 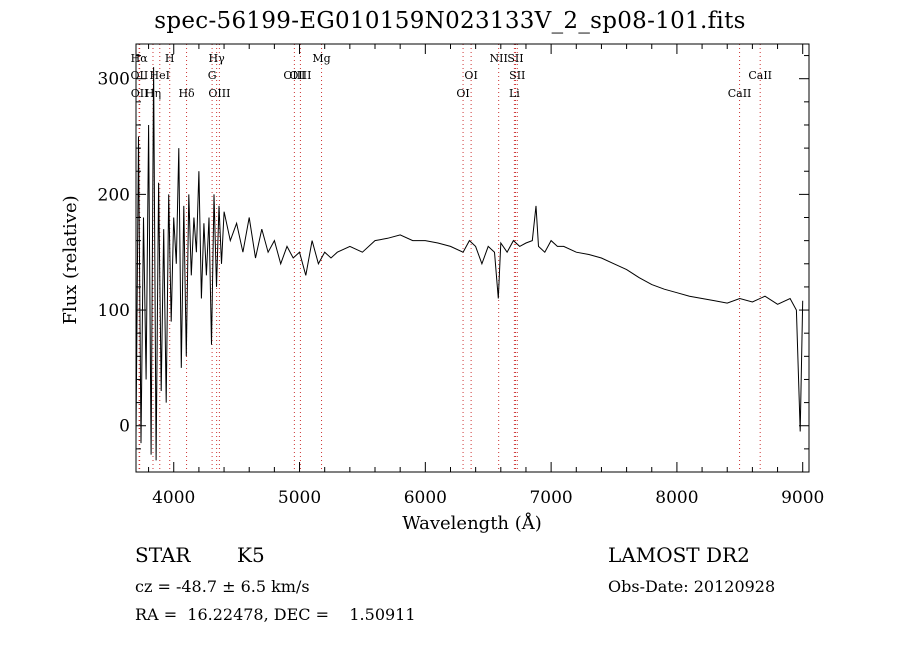 What do you see at coordinates (222, 586) in the screenshot?
I see `redshift-readout: cz = -48.7 ± 6.5 km/s` at bounding box center [222, 586].